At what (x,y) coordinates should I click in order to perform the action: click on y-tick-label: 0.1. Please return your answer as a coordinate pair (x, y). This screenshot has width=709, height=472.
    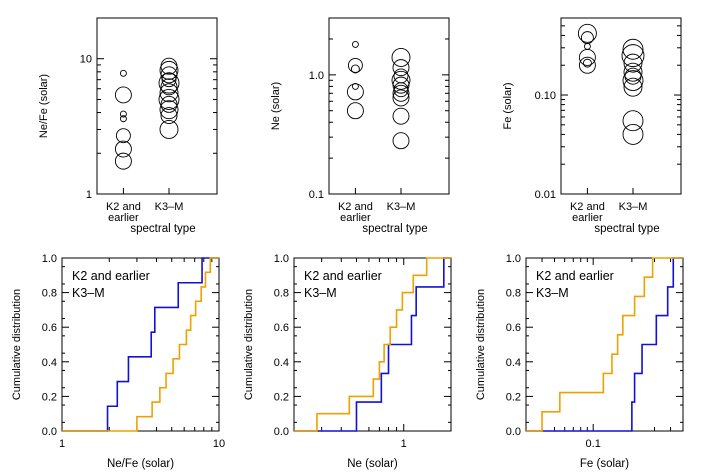
    Looking at the image, I should click on (316, 195).